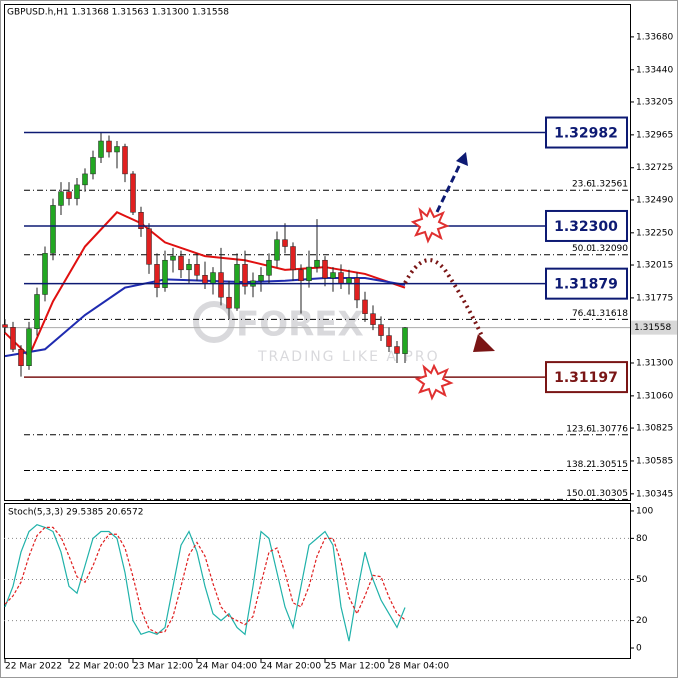 This screenshot has height=678, width=678. I want to click on y-tick-label: 1.33440, so click(654, 70).